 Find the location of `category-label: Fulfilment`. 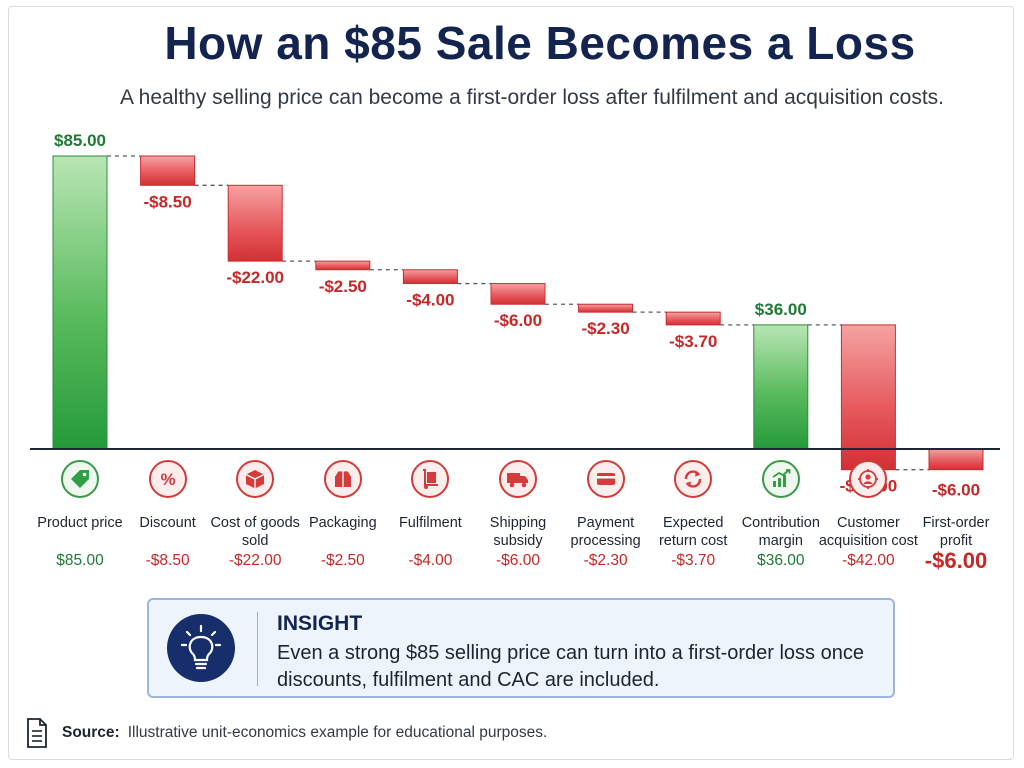

category-label: Fulfilment is located at coordinates (430, 523).